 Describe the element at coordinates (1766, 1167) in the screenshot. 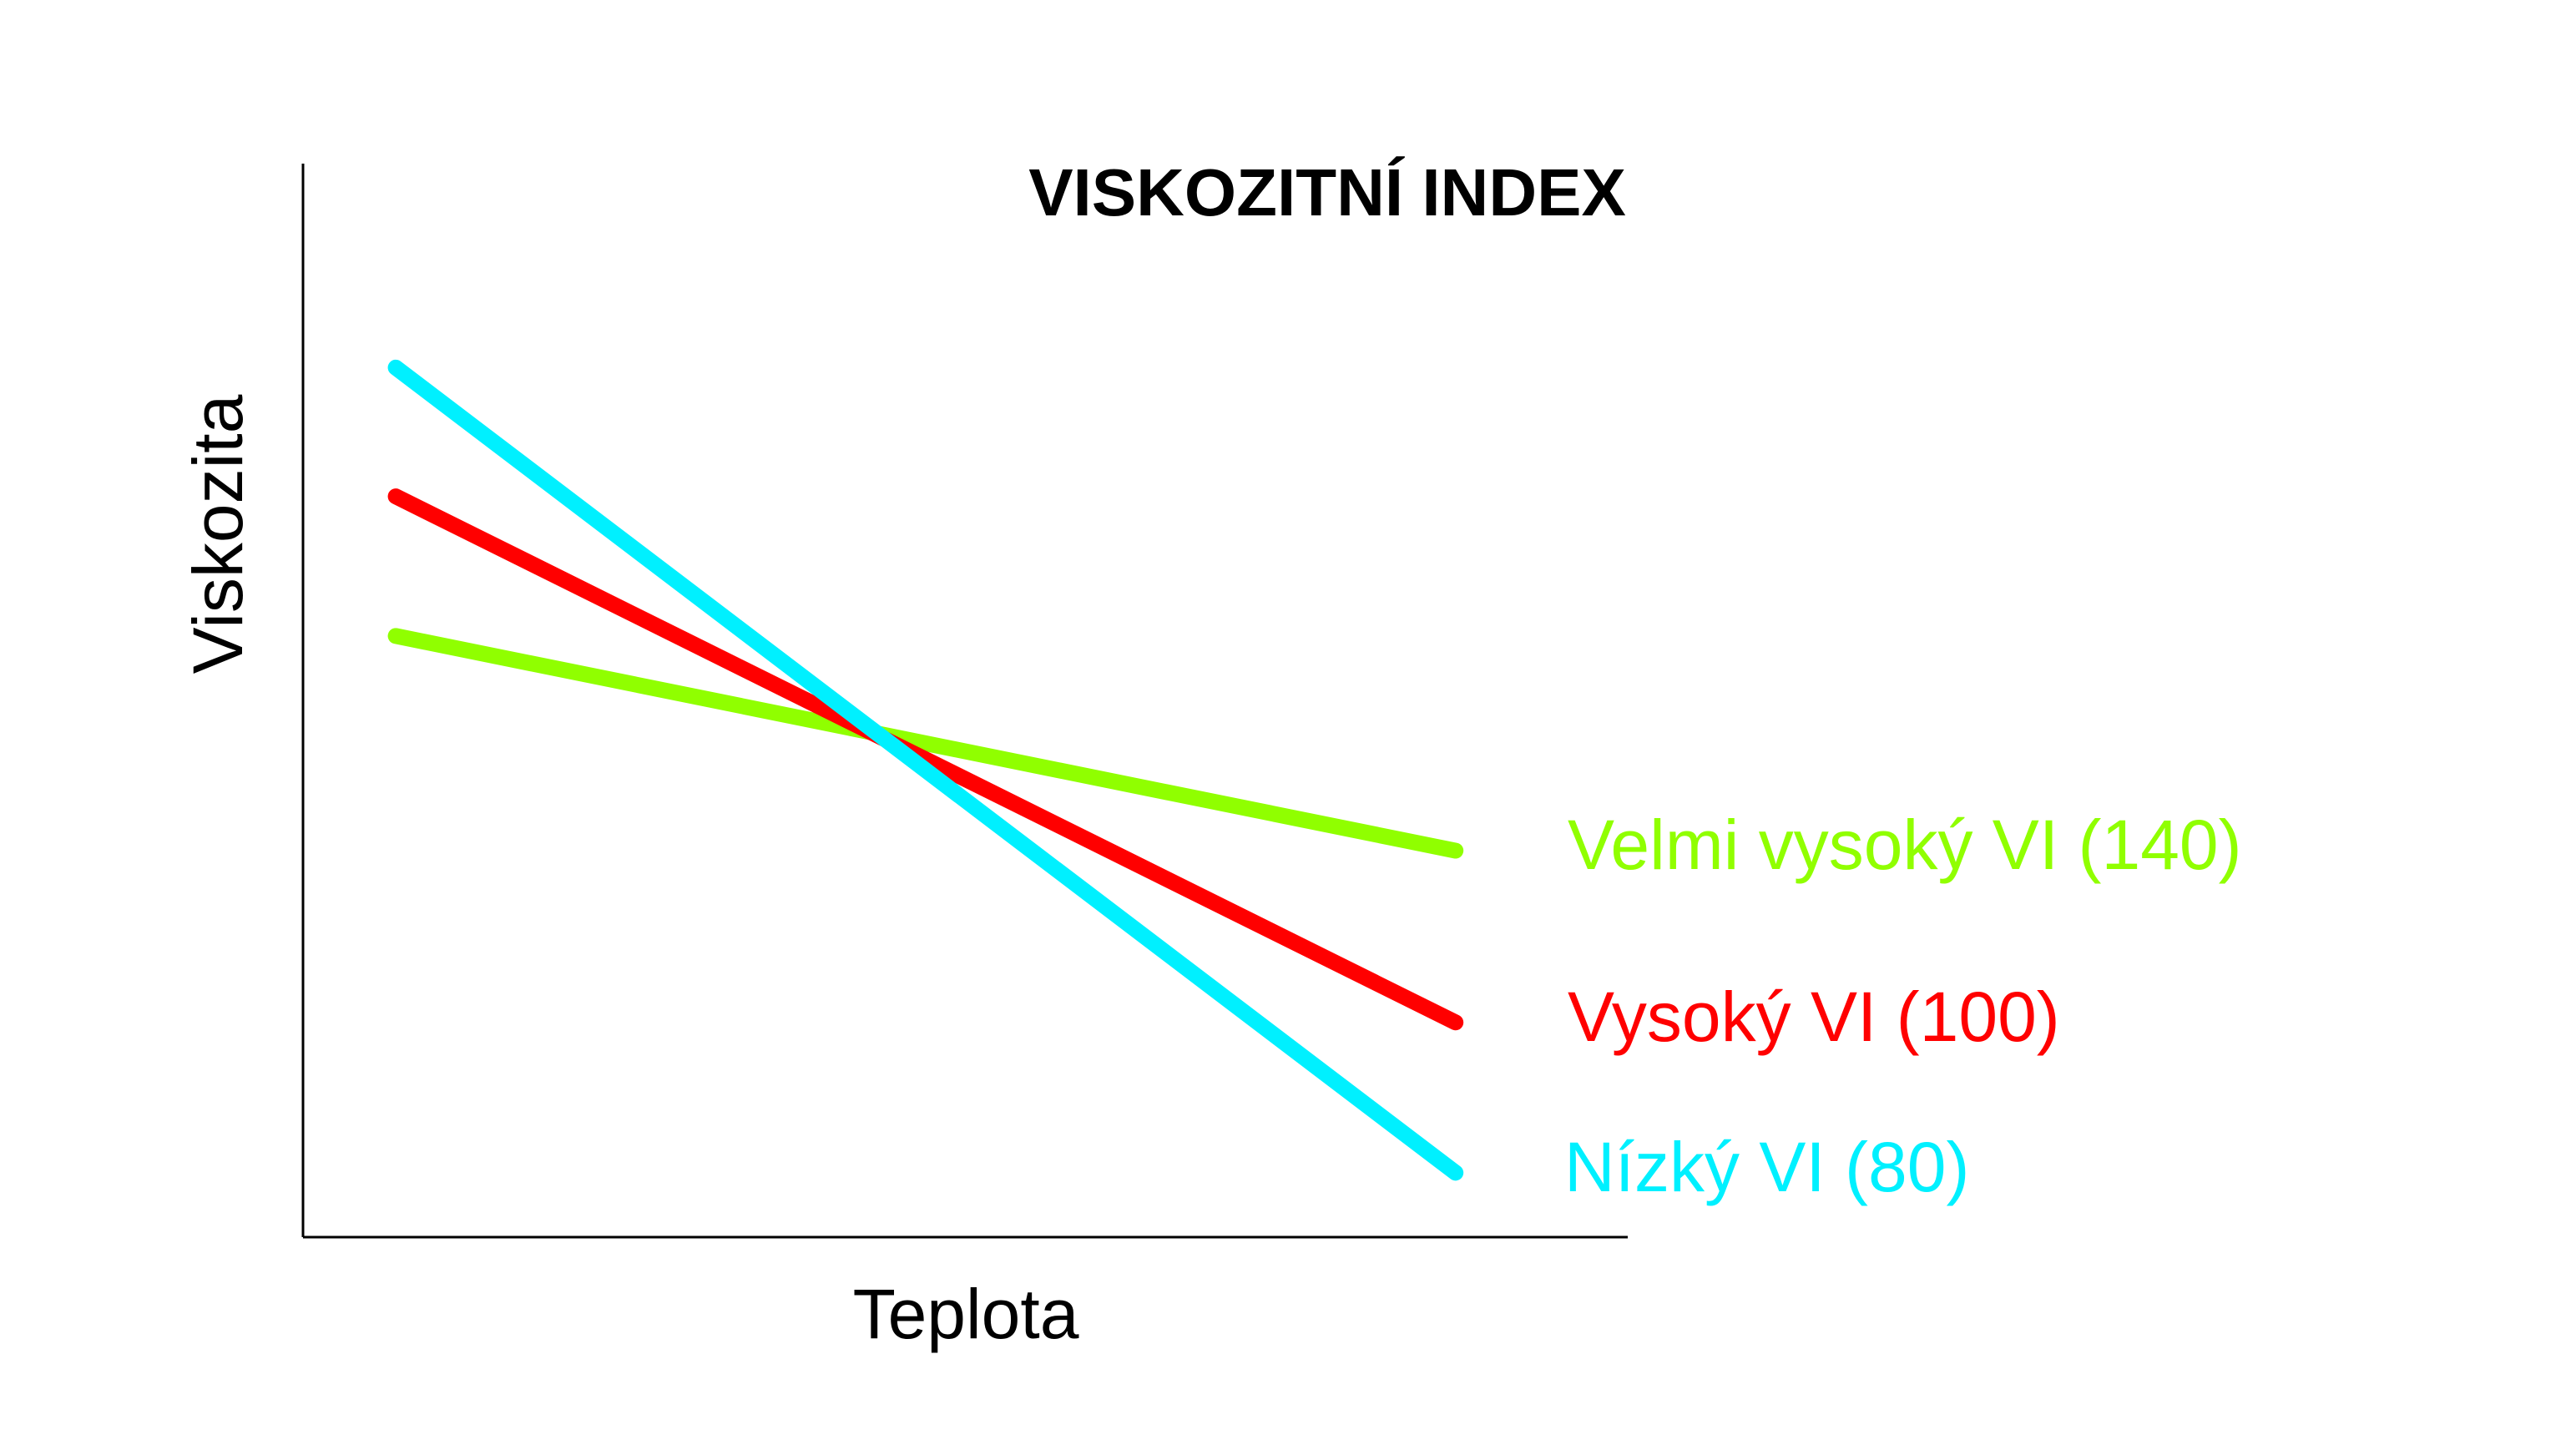

I see `legend-label-3: Nízký VI (80)` at that location.